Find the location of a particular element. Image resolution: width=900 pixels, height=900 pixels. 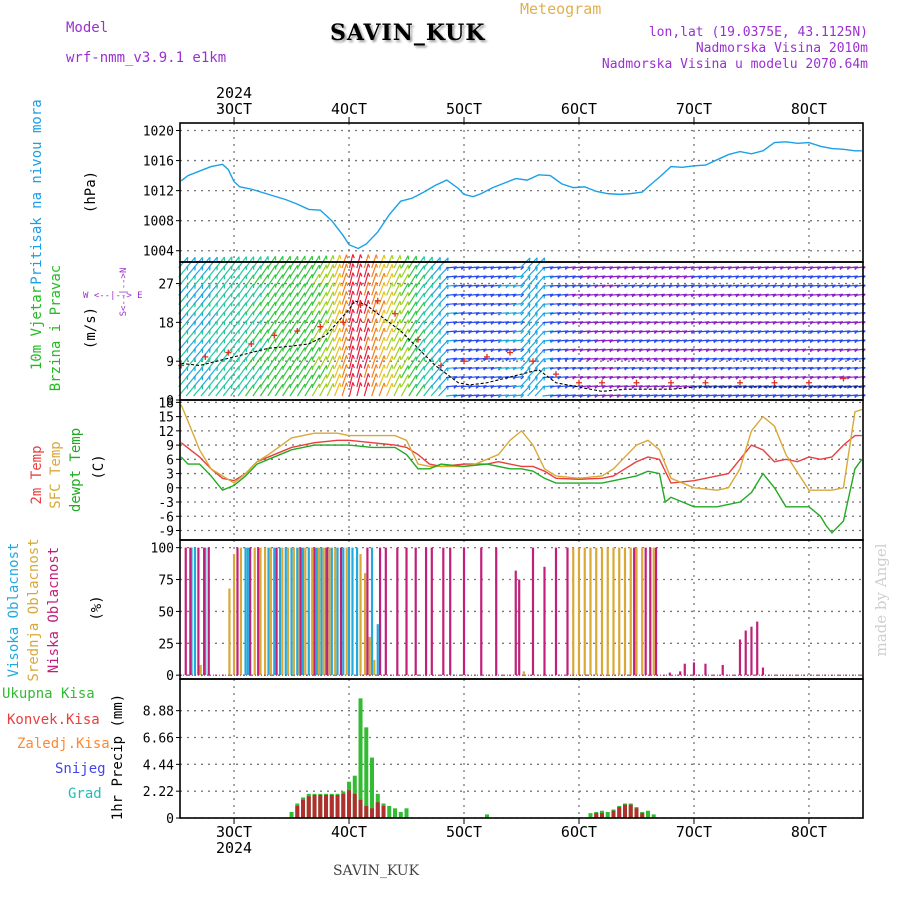

cloud-ylabel-mid: Srednja Oblacnost is located at coordinates (34, 609).